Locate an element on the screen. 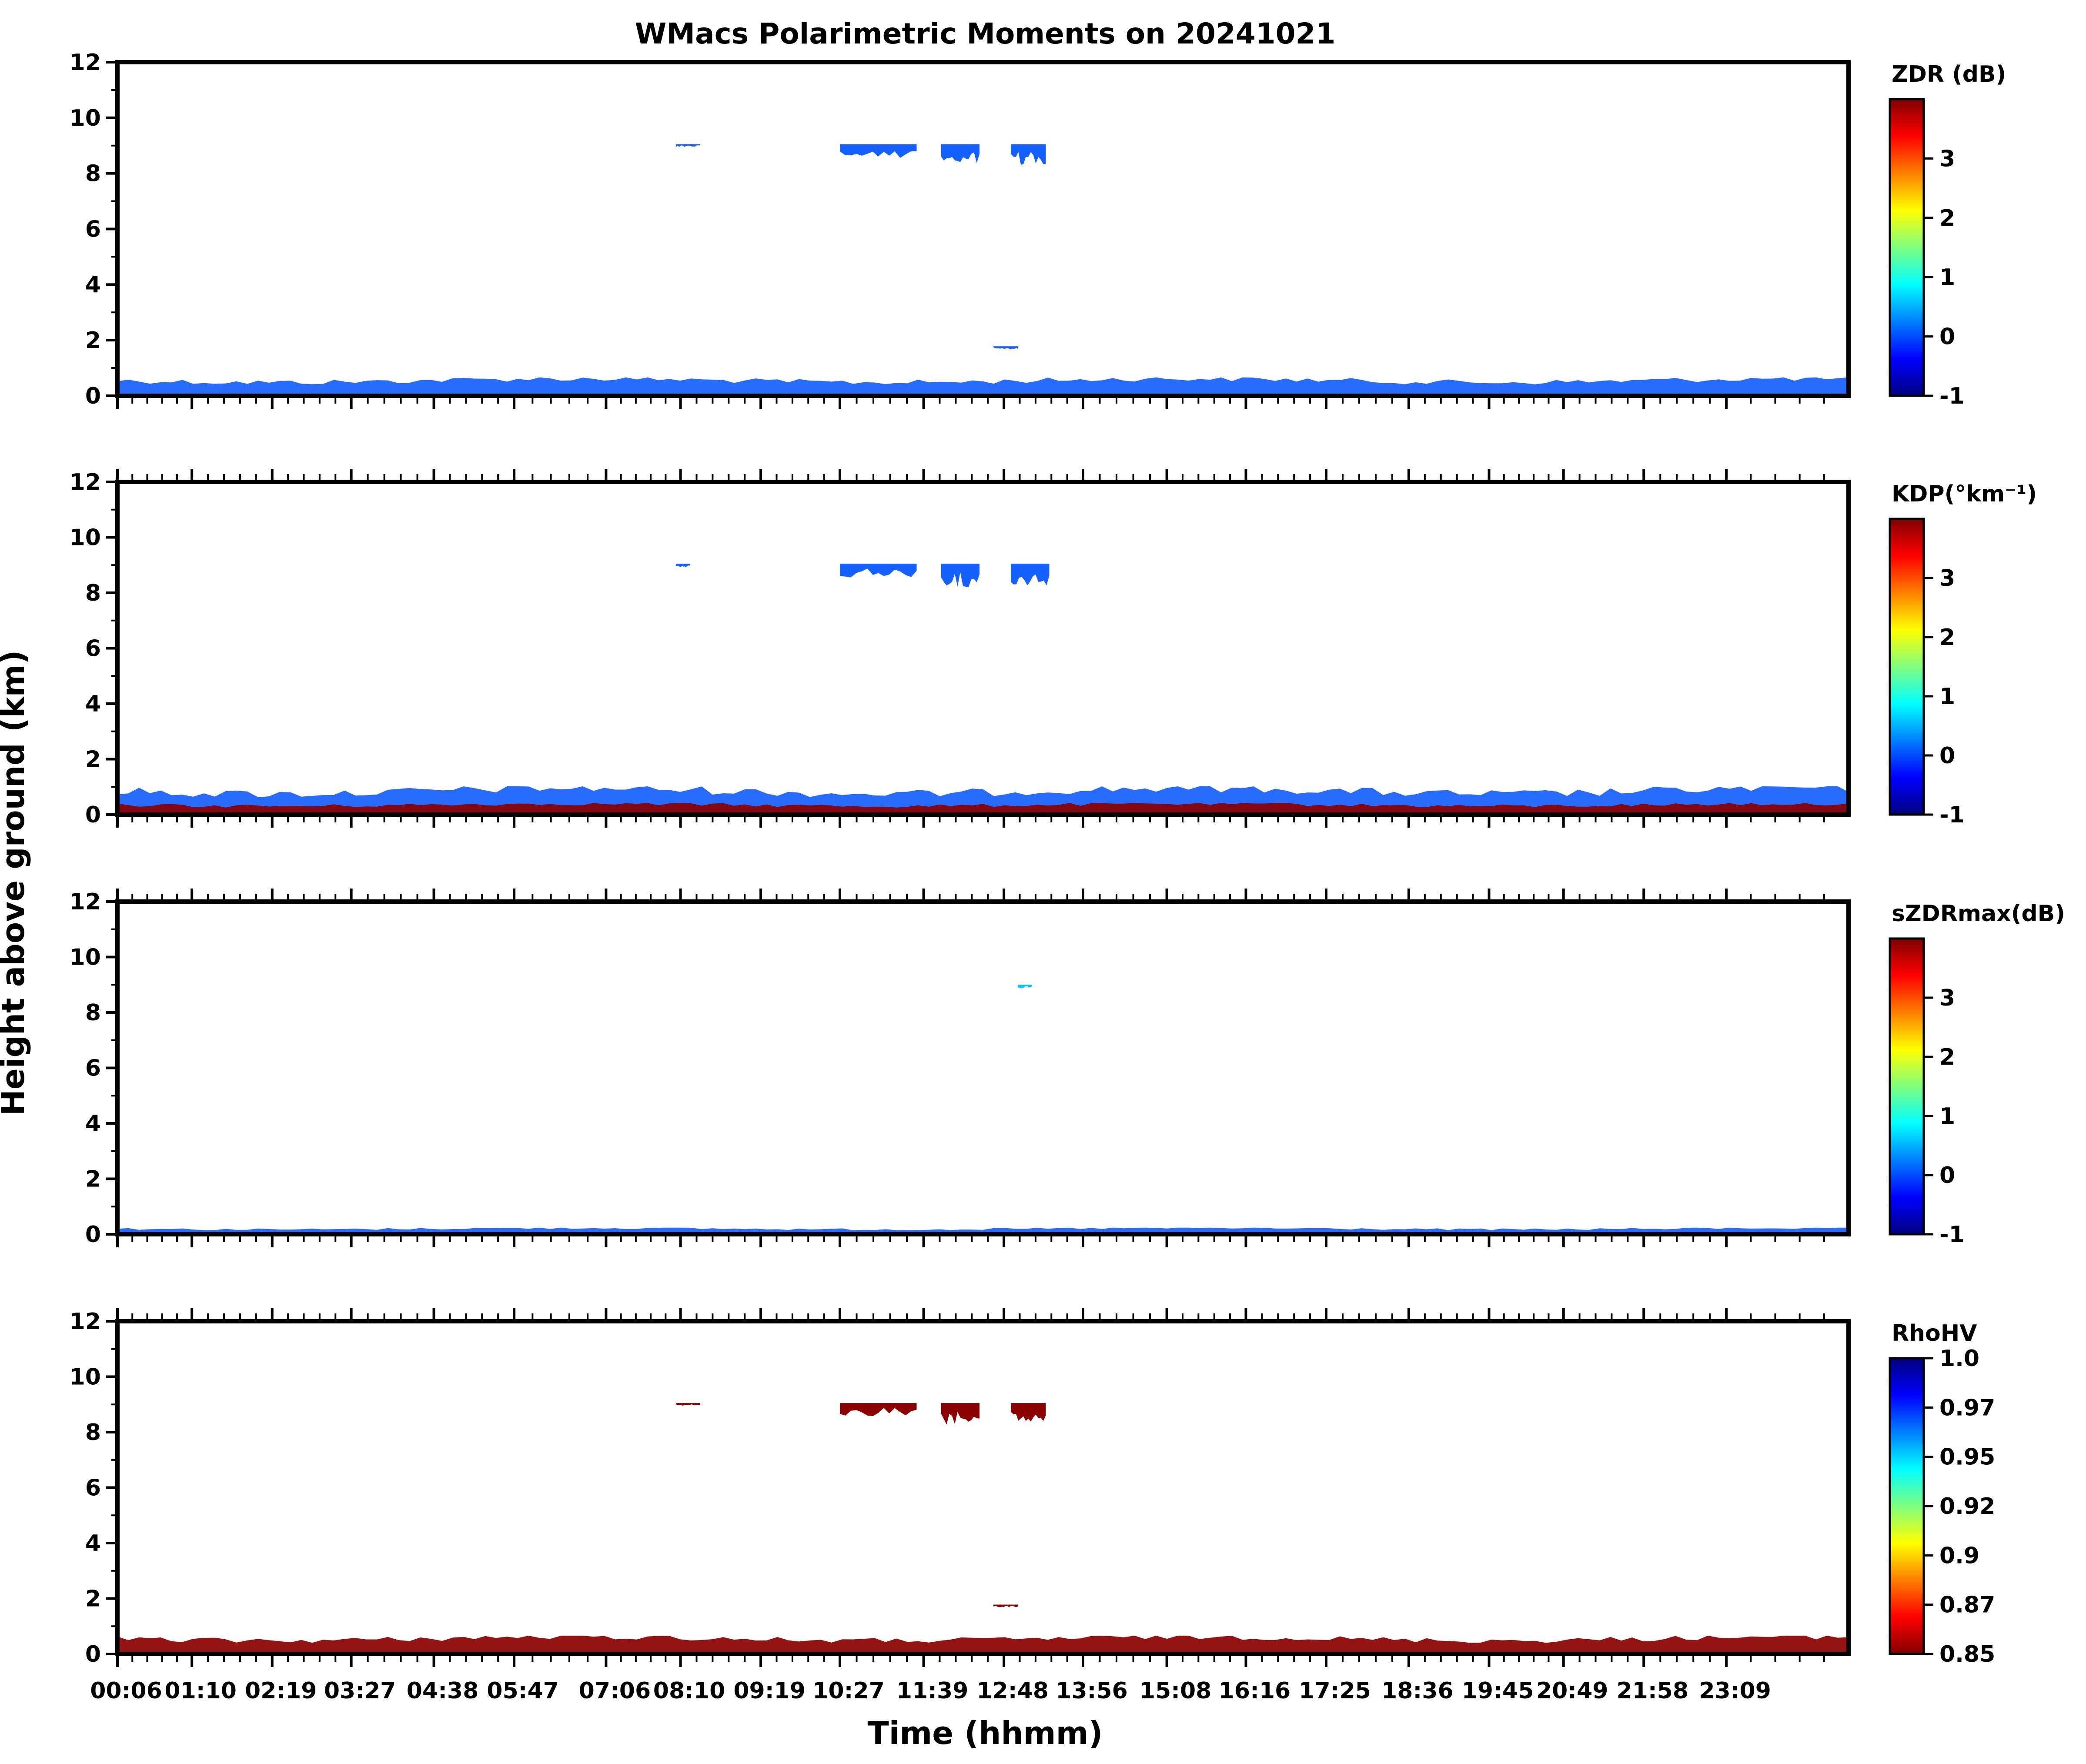  colorbar-title: KDP(°km⁻¹) is located at coordinates (1965, 494).